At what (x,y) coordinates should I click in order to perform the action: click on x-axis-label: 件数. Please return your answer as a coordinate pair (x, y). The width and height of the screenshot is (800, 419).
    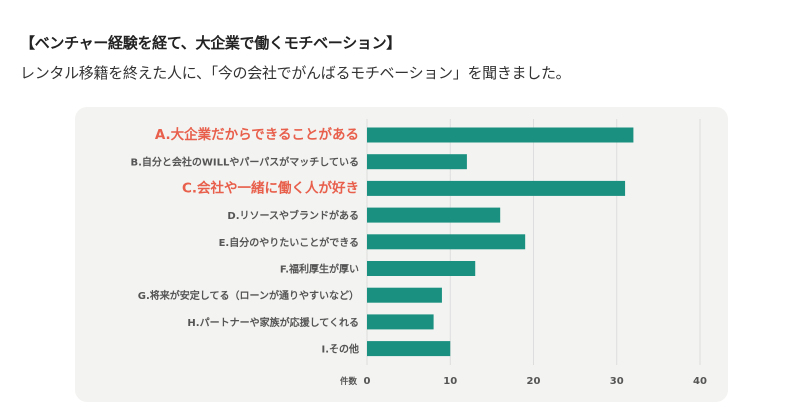
    Looking at the image, I should click on (349, 381).